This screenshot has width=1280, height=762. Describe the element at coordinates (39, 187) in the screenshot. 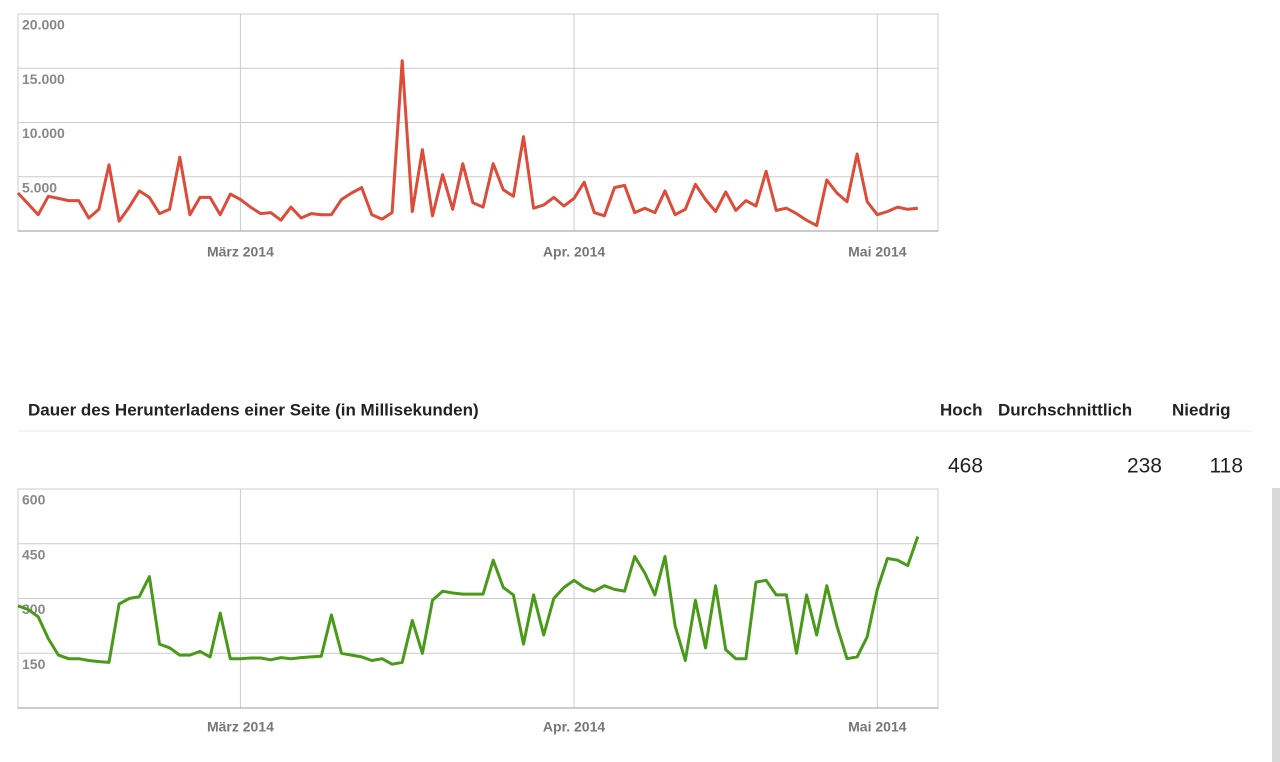

I see `y-tick-label: 5.000` at that location.